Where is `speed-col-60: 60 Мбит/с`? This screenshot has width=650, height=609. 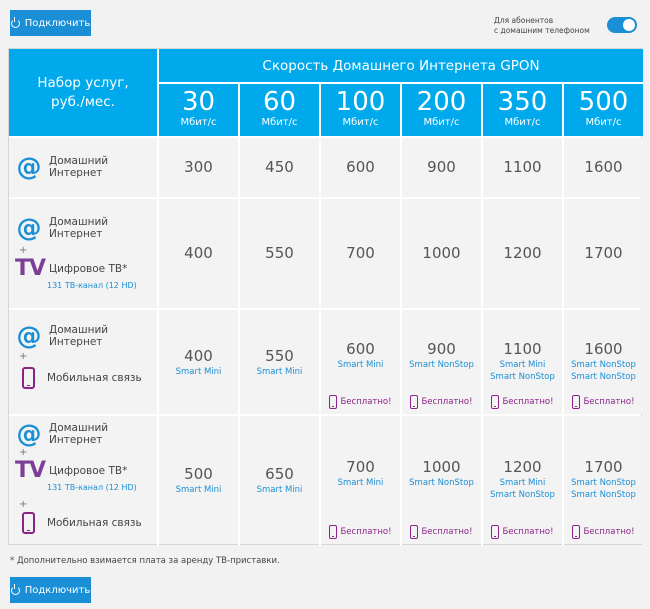 speed-col-60: 60 Мбит/с is located at coordinates (279, 110).